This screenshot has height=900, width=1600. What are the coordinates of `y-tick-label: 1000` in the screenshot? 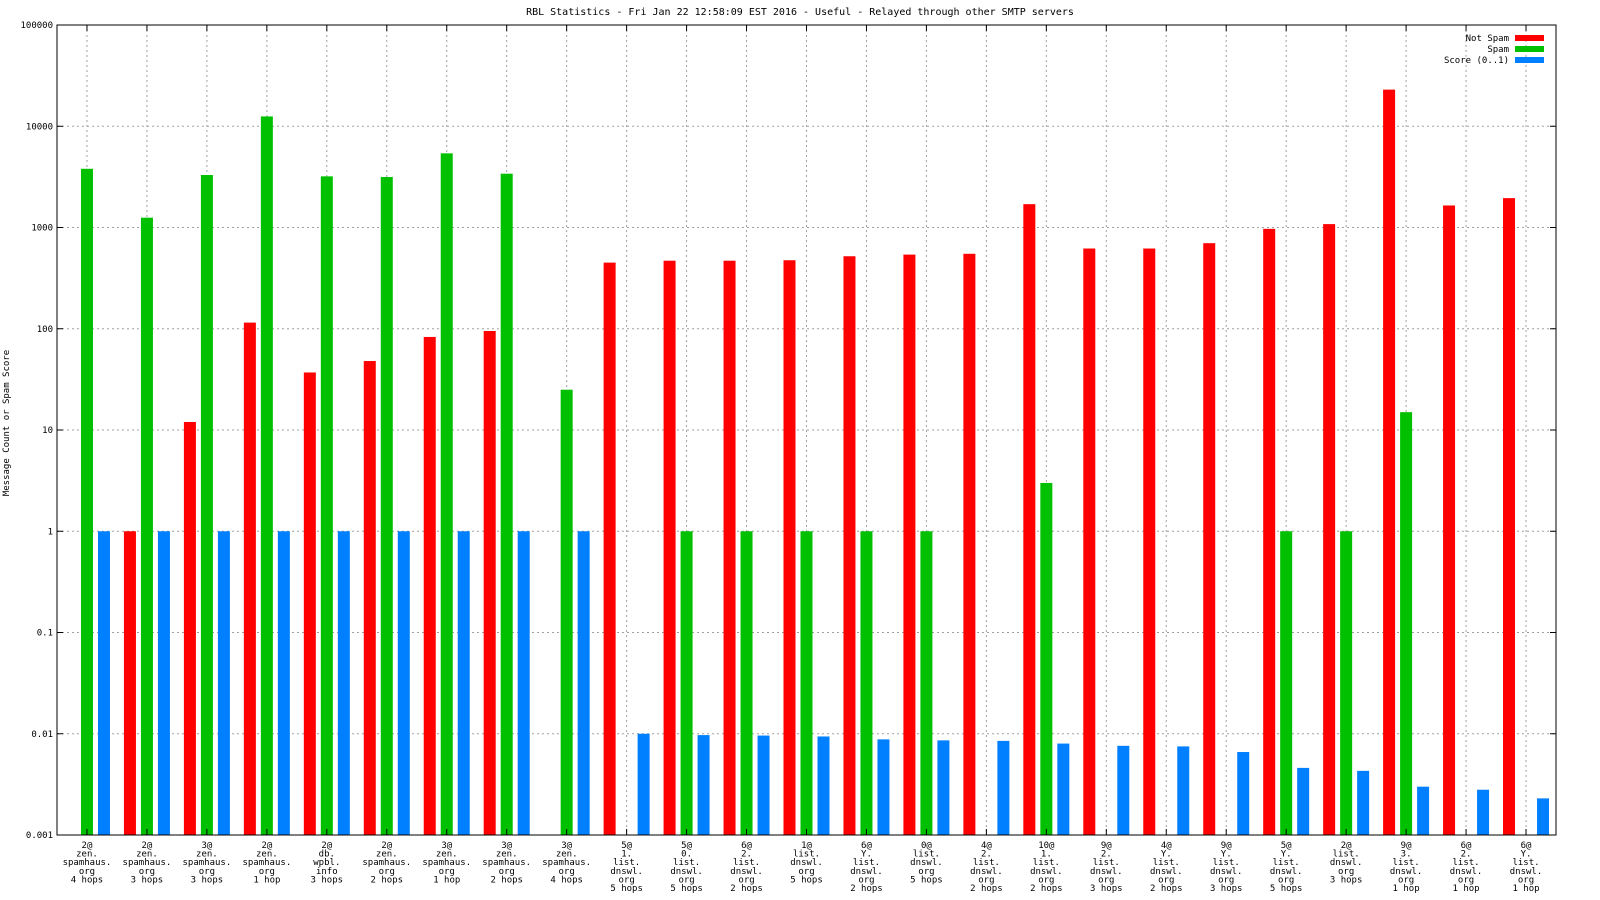 It's located at (42, 229).